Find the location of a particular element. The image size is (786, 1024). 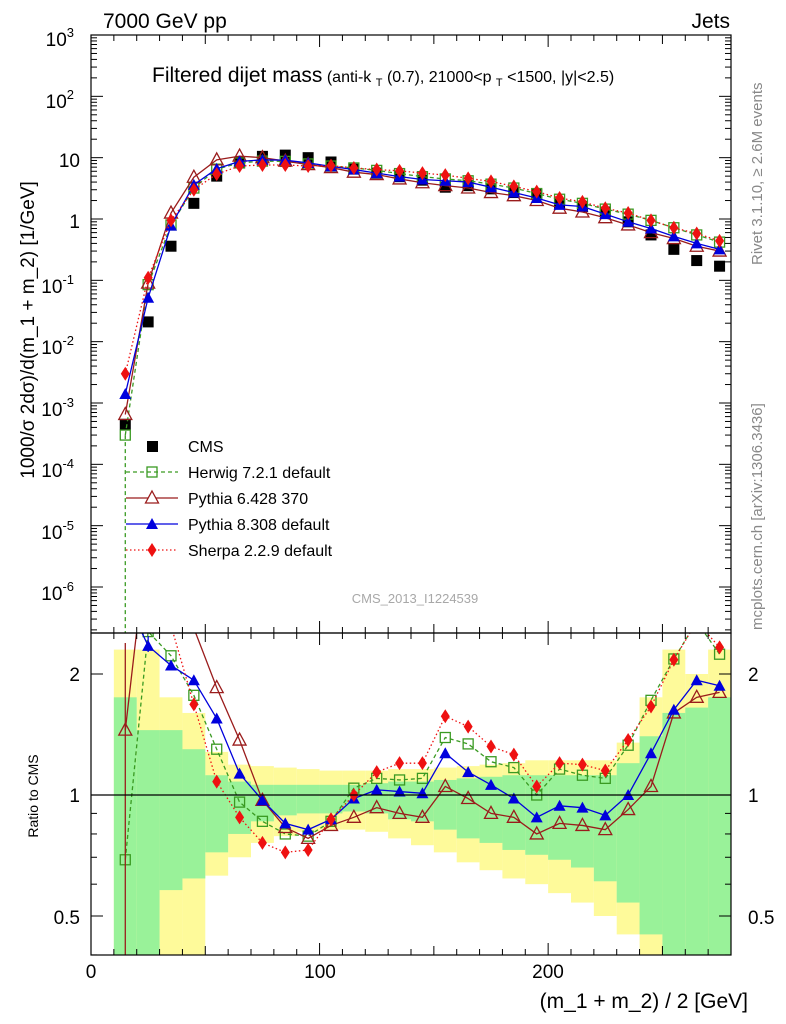

legend-entry-cms: CMS is located at coordinates (185, 447).